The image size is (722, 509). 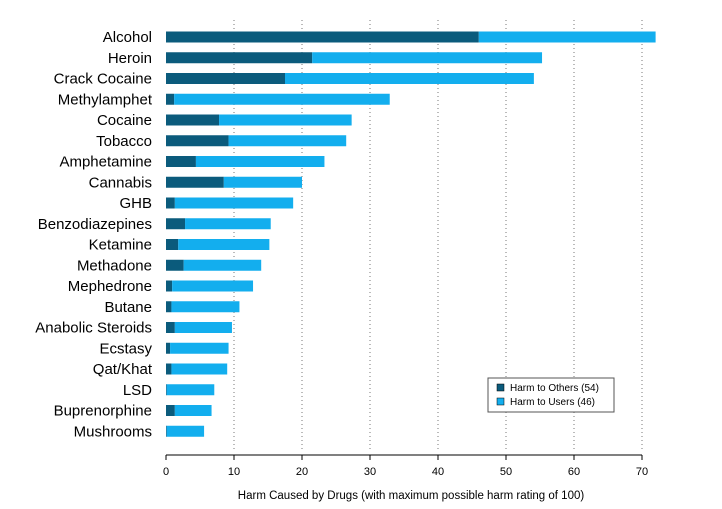 What do you see at coordinates (234, 472) in the screenshot?
I see `x-tick-label: 10` at bounding box center [234, 472].